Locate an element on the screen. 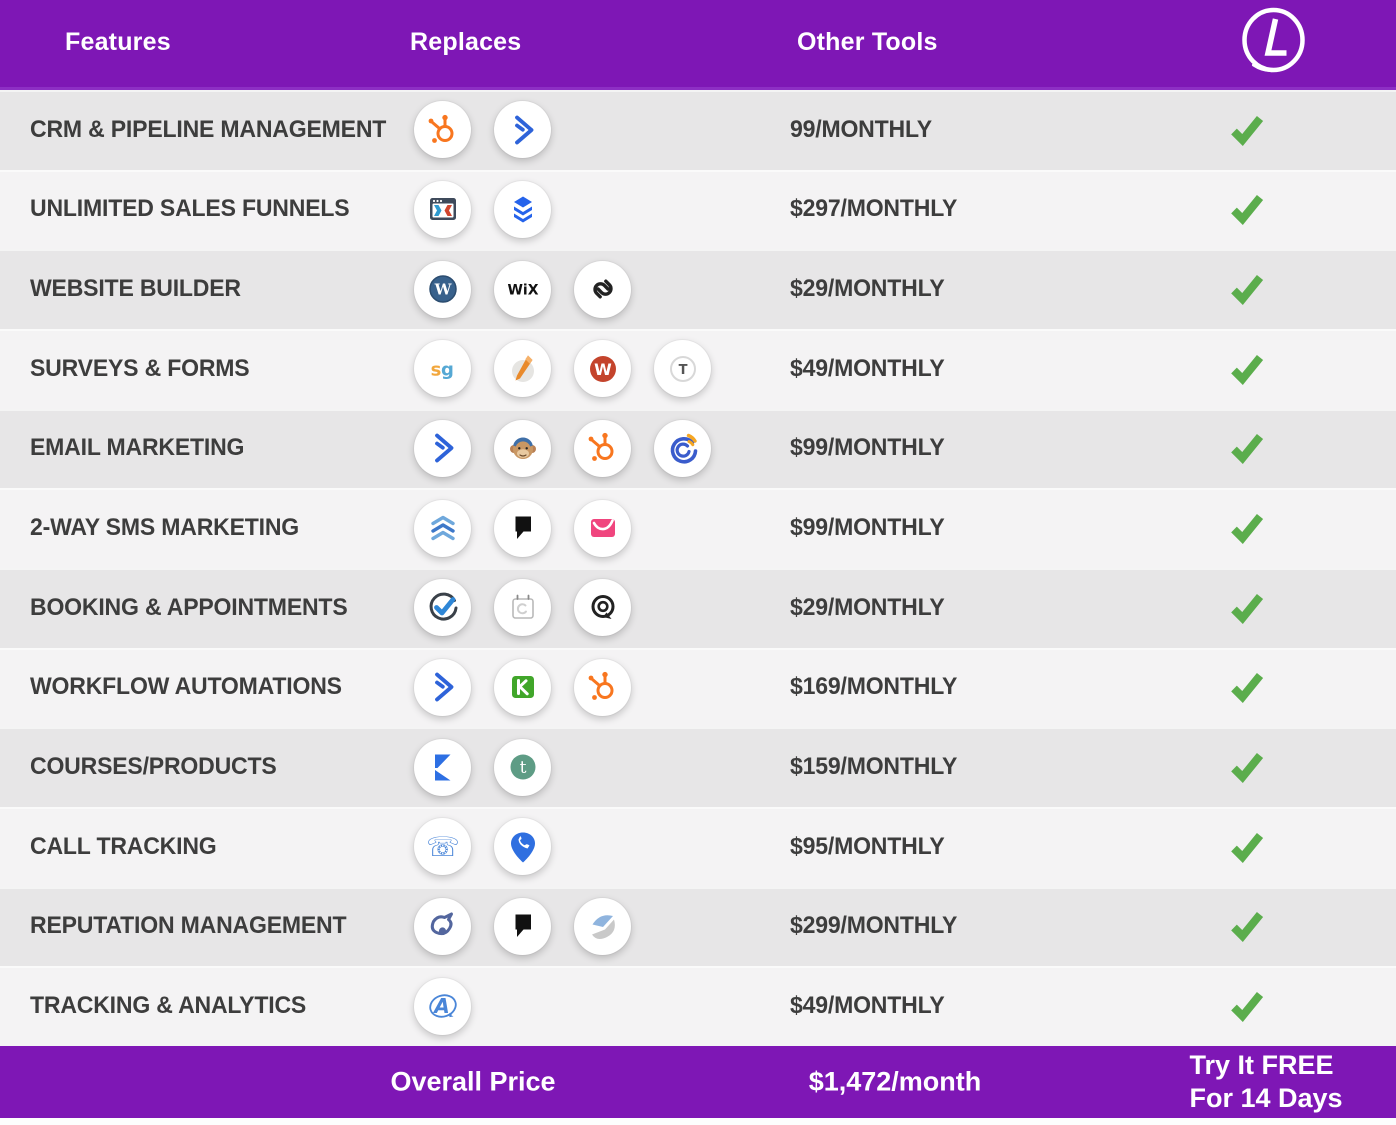 The width and height of the screenshot is (1396, 1125). table-row: UNLIMITED SALES FUNNELS $297/MONTHLY is located at coordinates (698, 209).